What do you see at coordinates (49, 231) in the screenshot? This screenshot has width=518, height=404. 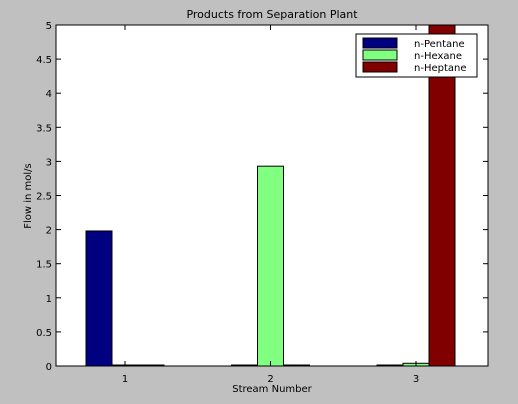 I see `y-tick-label: 2` at bounding box center [49, 231].